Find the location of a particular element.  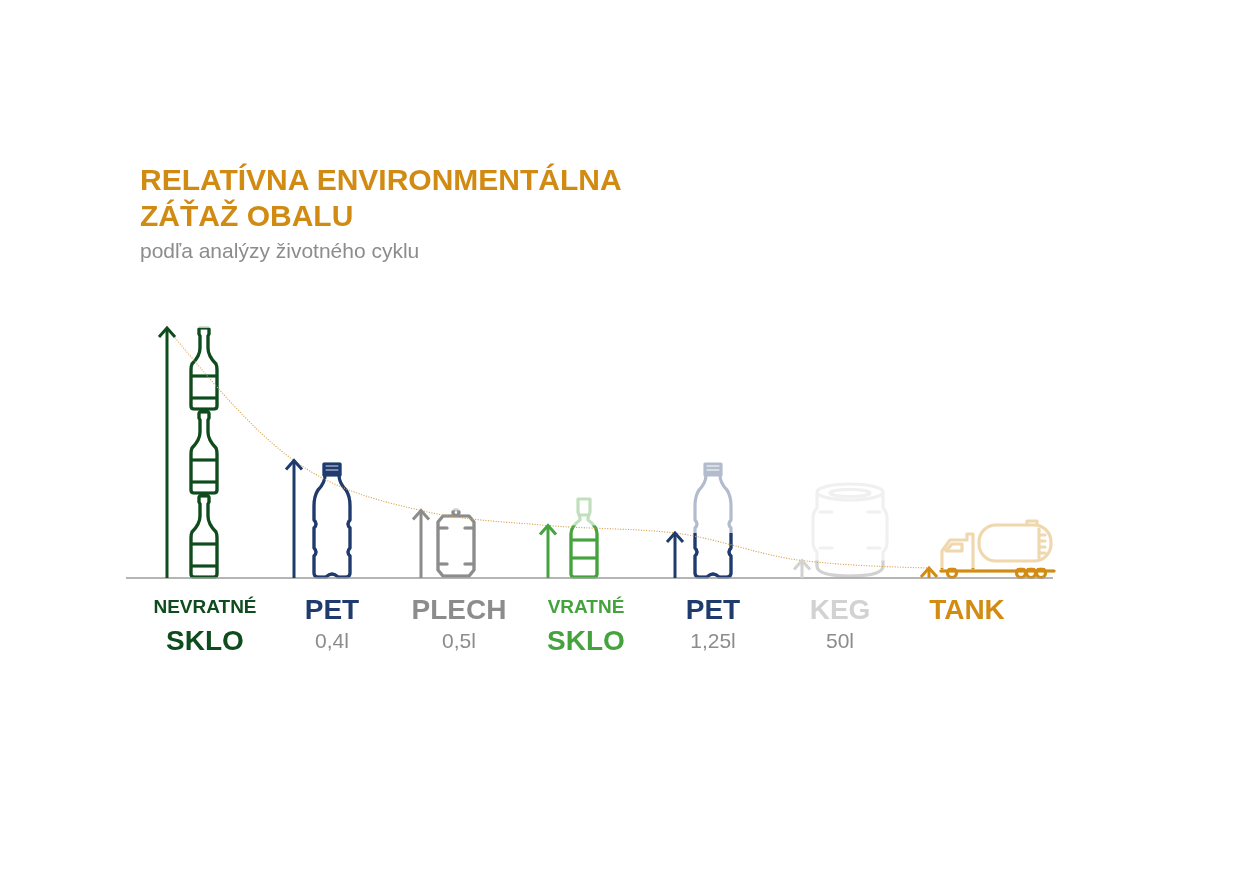

chart-title: RELATÍVNA ENVIRONMENTÁLNA ZÁŤAŽ OBALU is located at coordinates (381, 197).